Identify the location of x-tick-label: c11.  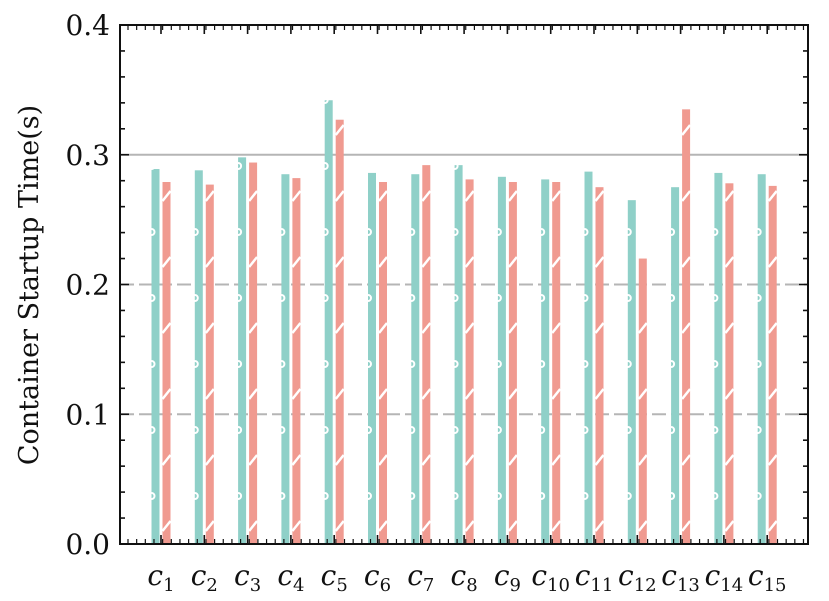
(594, 577).